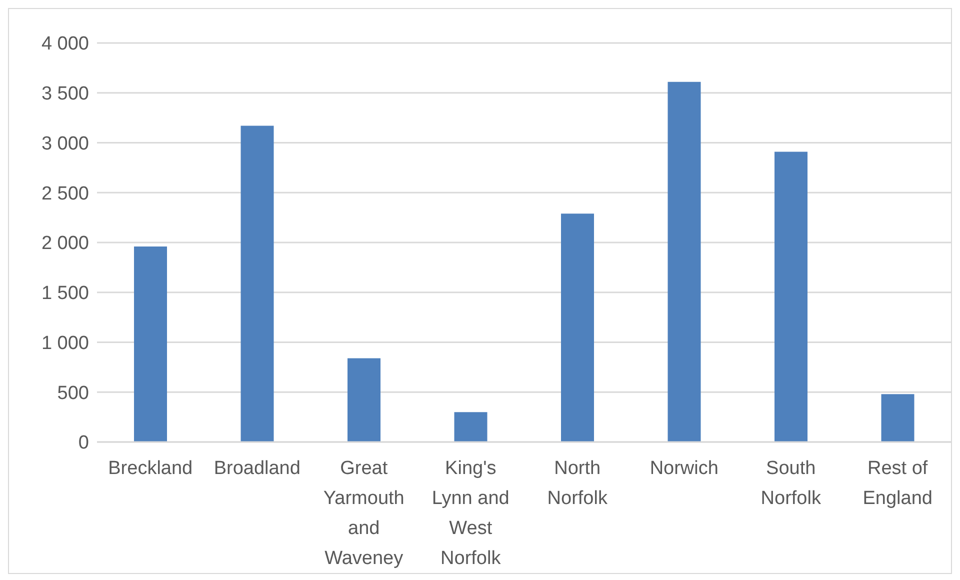 This screenshot has height=580, width=960. I want to click on y-tick-label: 500, so click(73, 393).